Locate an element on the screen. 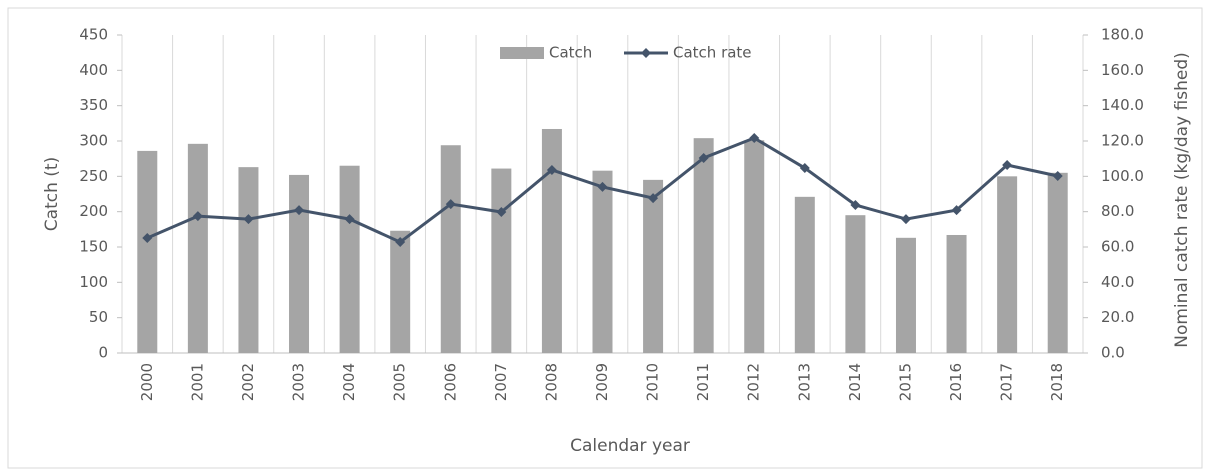 The height and width of the screenshot is (473, 1210). y-tick-label: 0 is located at coordinates (103, 353).